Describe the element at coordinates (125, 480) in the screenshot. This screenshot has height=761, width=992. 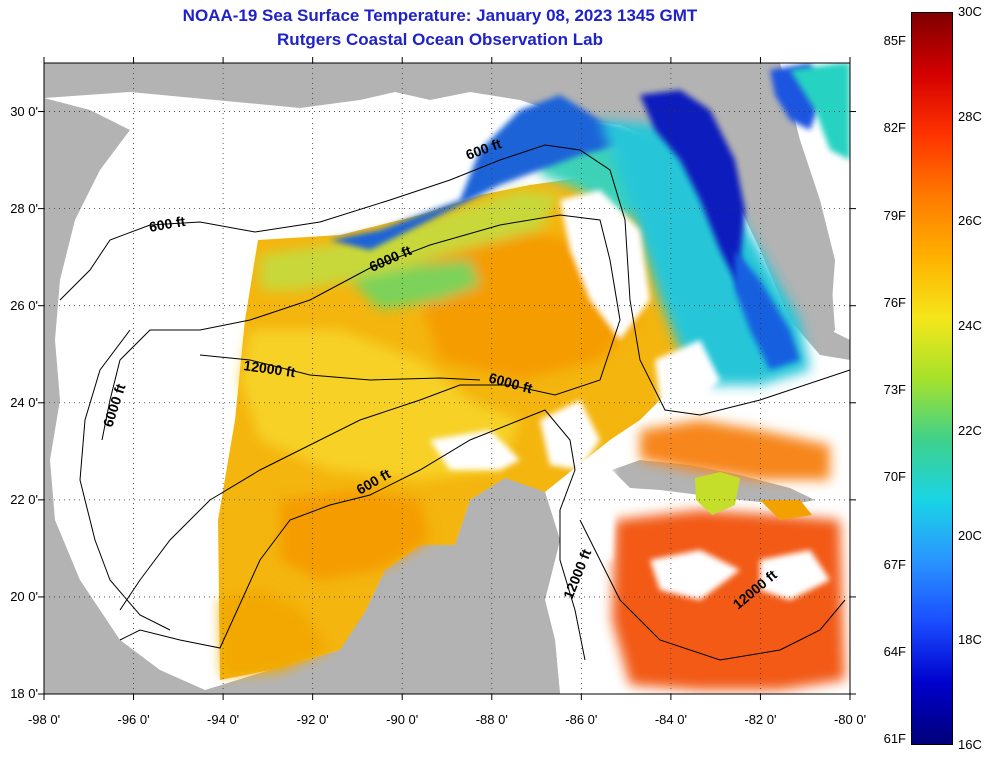
I see `contour-6000ft-west` at that location.